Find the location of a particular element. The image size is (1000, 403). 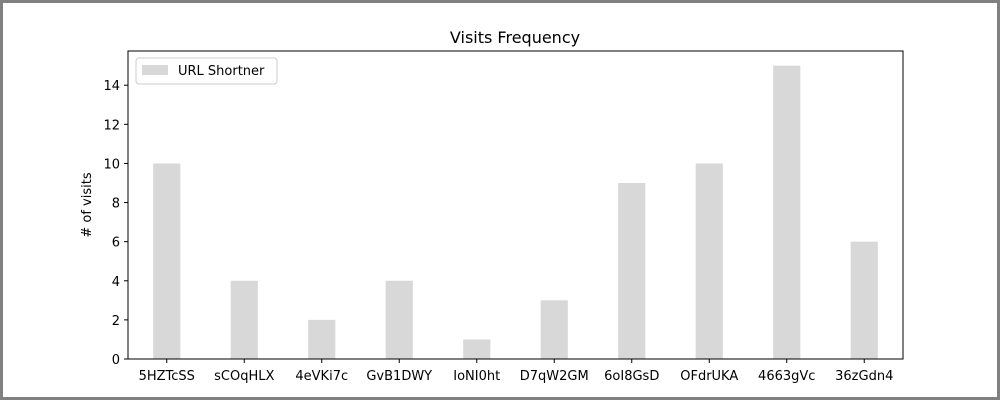

y-tick-label: 4 is located at coordinates (116, 282).